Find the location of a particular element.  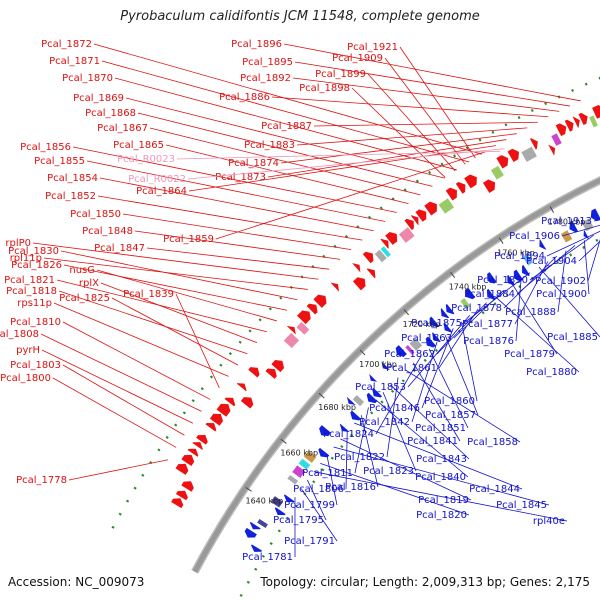

scale-tick-label: 1700 kbp is located at coordinates (378, 364).